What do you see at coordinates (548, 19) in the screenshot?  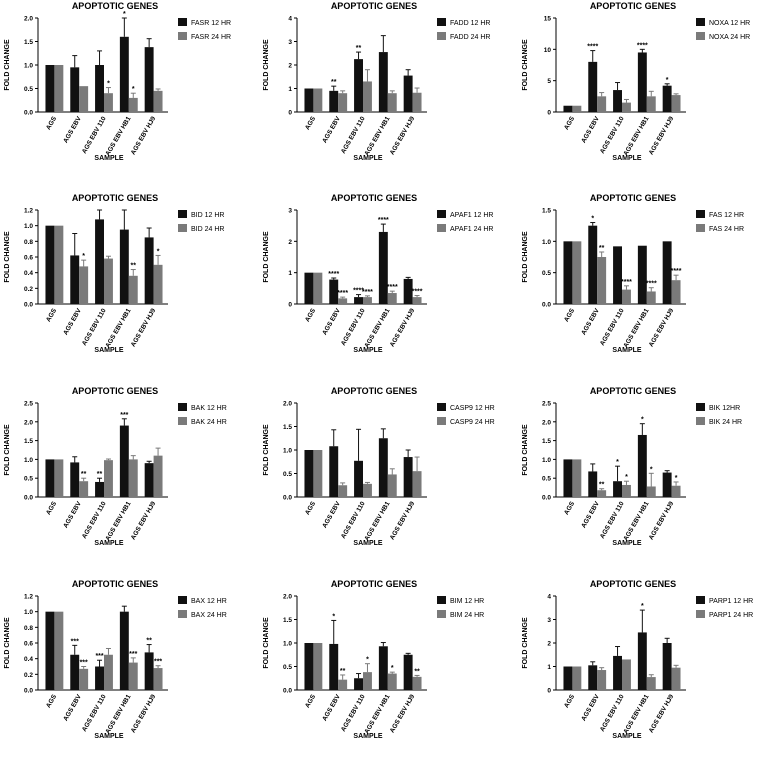 I see `y-tick-label: 15` at bounding box center [548, 19].